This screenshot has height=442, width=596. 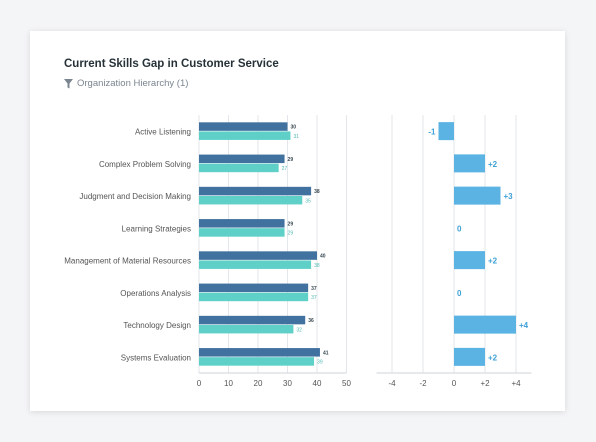 What do you see at coordinates (135, 196) in the screenshot?
I see `category-label: Judgment and Decision Making` at bounding box center [135, 196].